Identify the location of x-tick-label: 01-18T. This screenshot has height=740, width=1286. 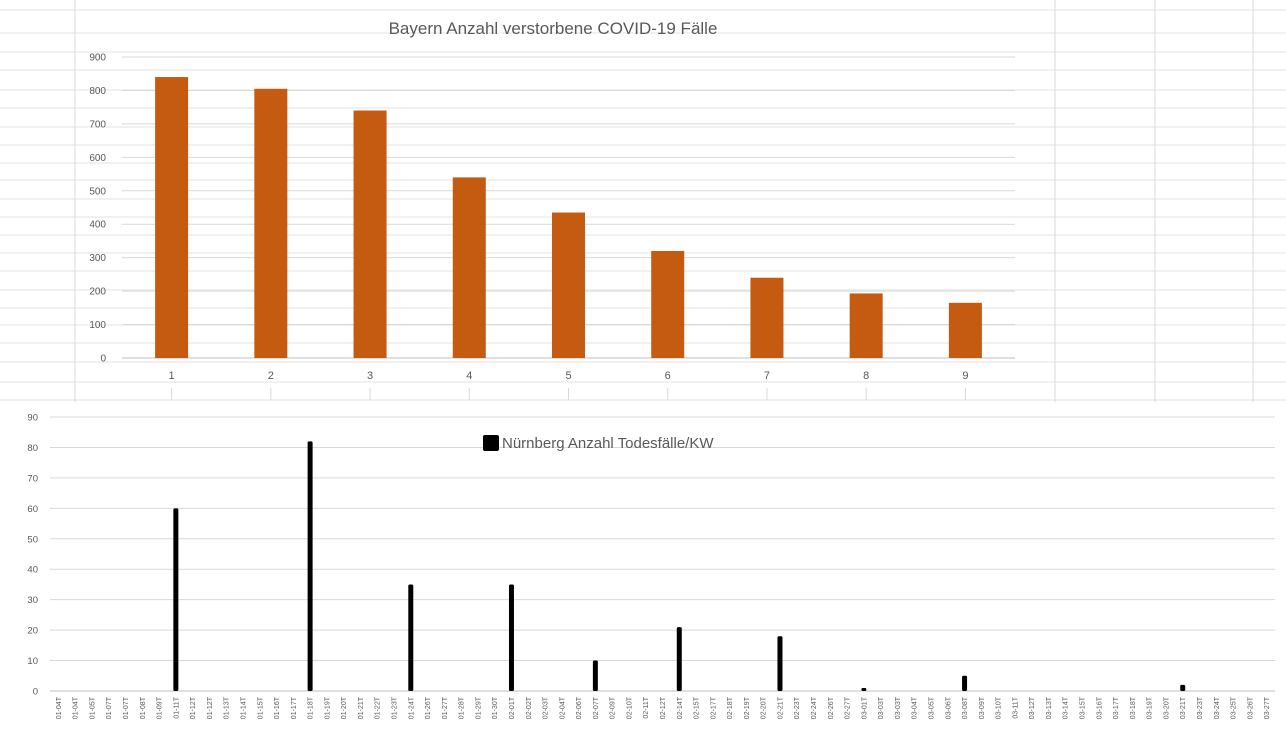
(311, 707).